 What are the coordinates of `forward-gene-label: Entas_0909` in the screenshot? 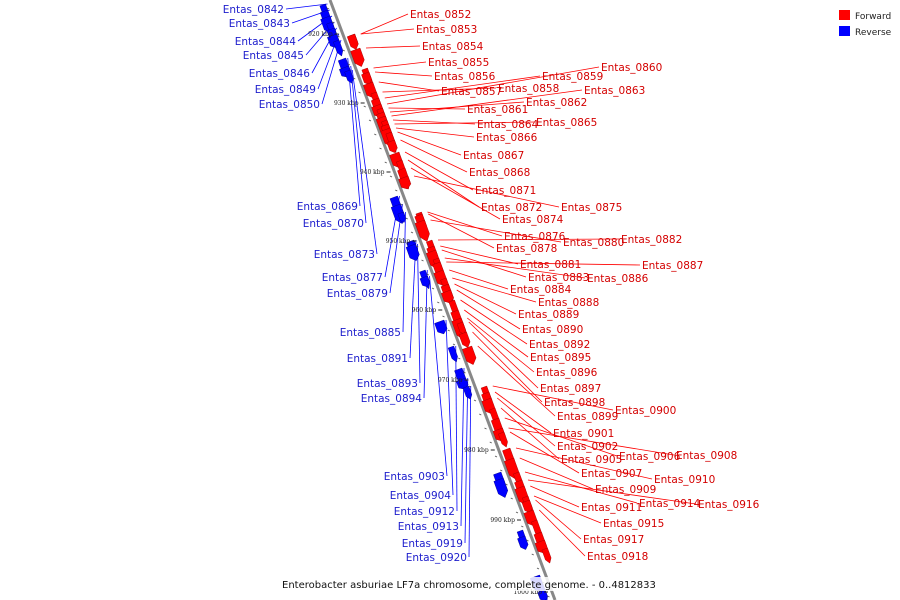 It's located at (625, 490).